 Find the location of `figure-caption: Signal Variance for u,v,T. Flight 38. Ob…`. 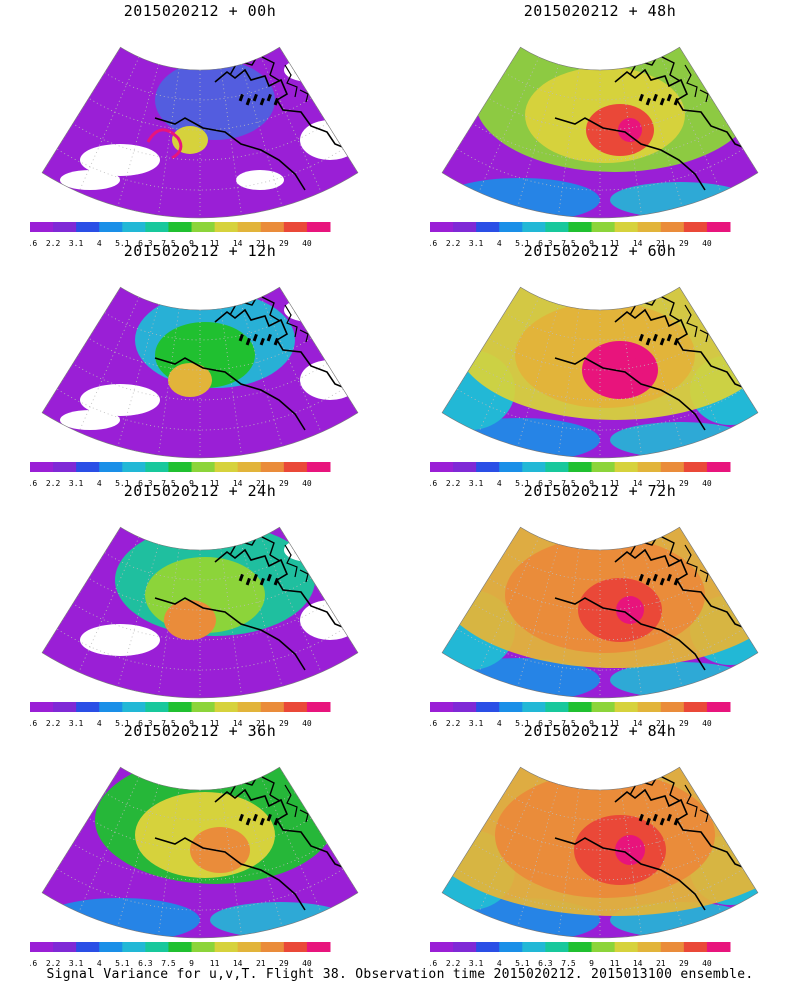

figure-caption: Signal Variance for u,v,T. Flight 38. Ob… is located at coordinates (400, 974).